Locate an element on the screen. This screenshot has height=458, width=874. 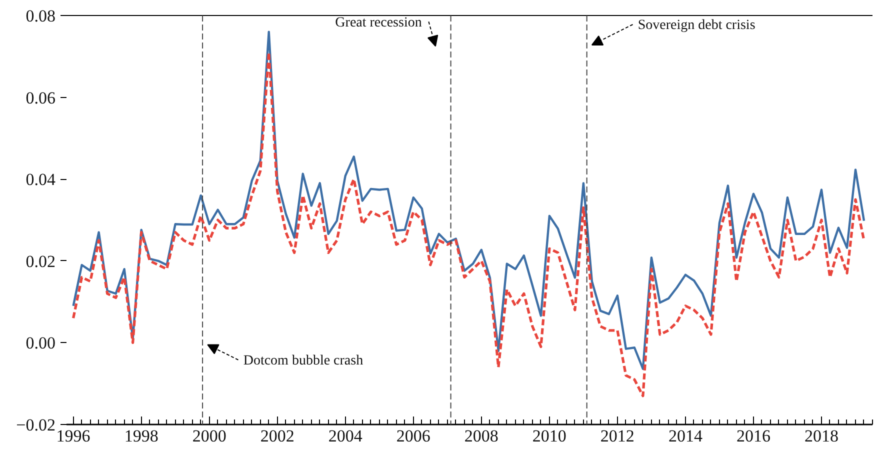
x-tick-label: 2018 is located at coordinates (821, 436).